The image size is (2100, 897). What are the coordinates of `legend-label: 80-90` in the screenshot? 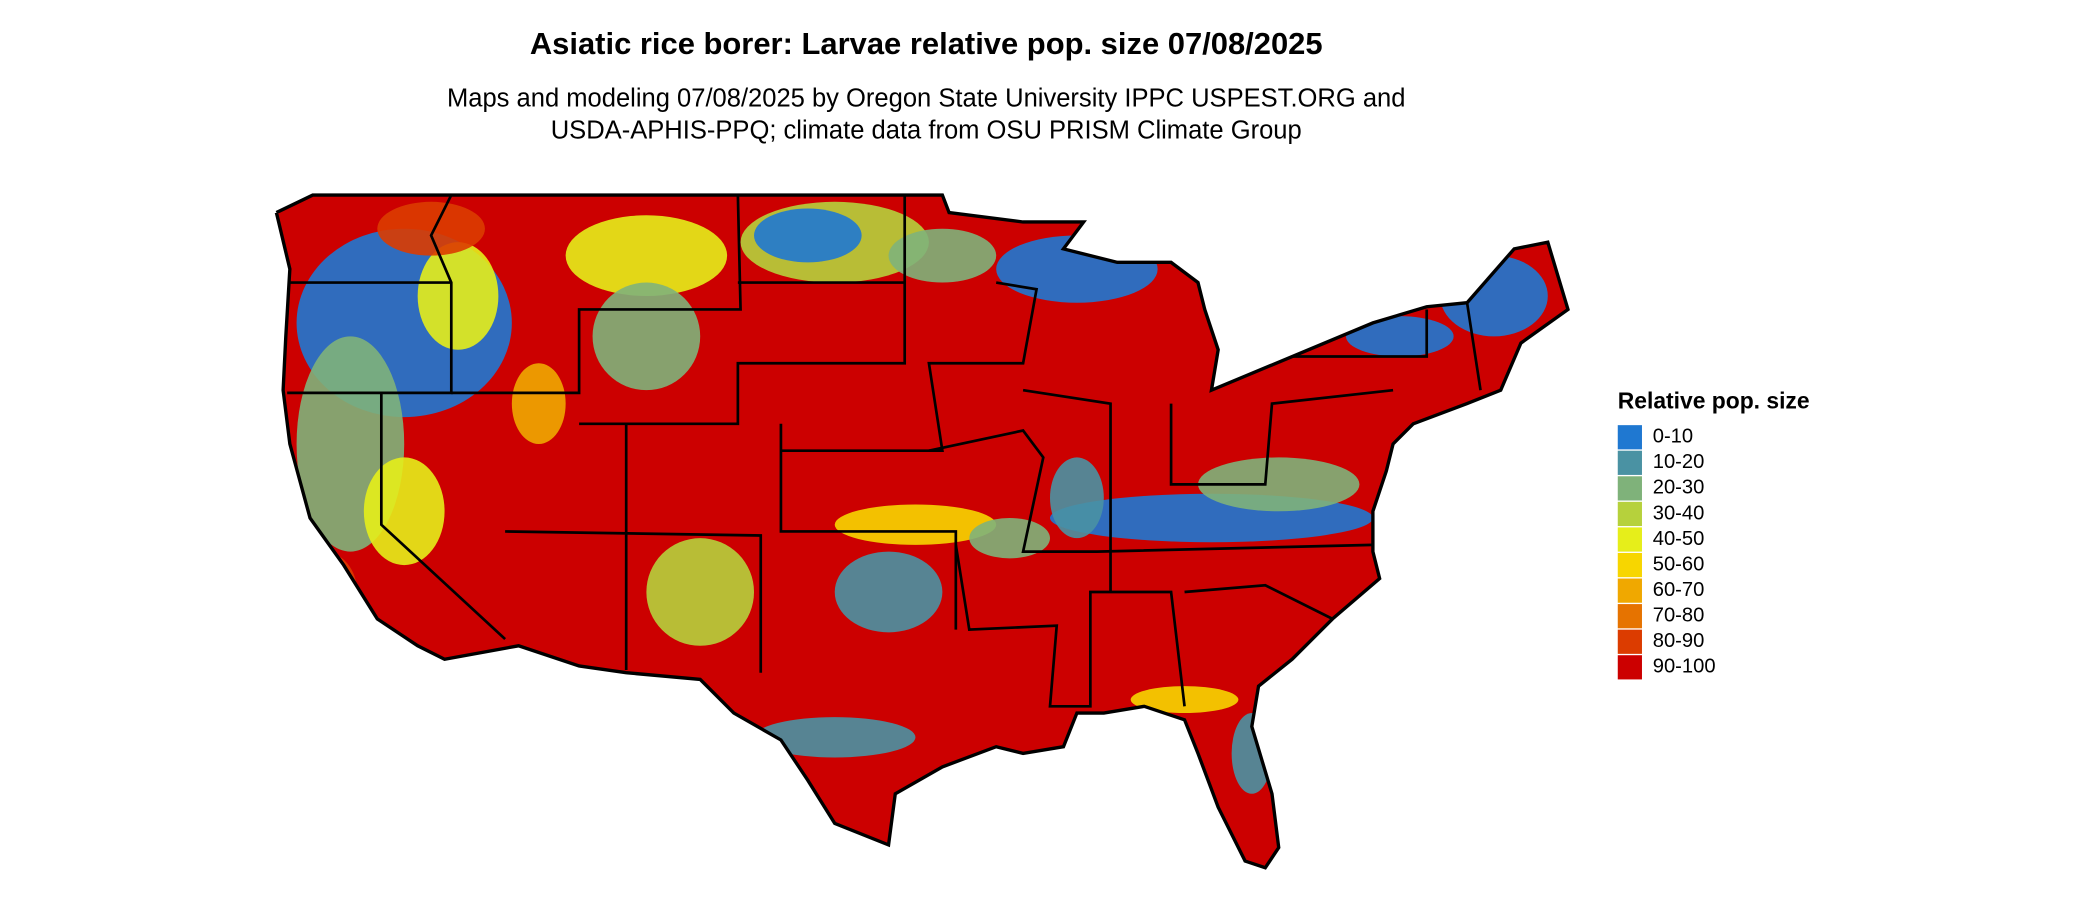 It's located at (1679, 641).